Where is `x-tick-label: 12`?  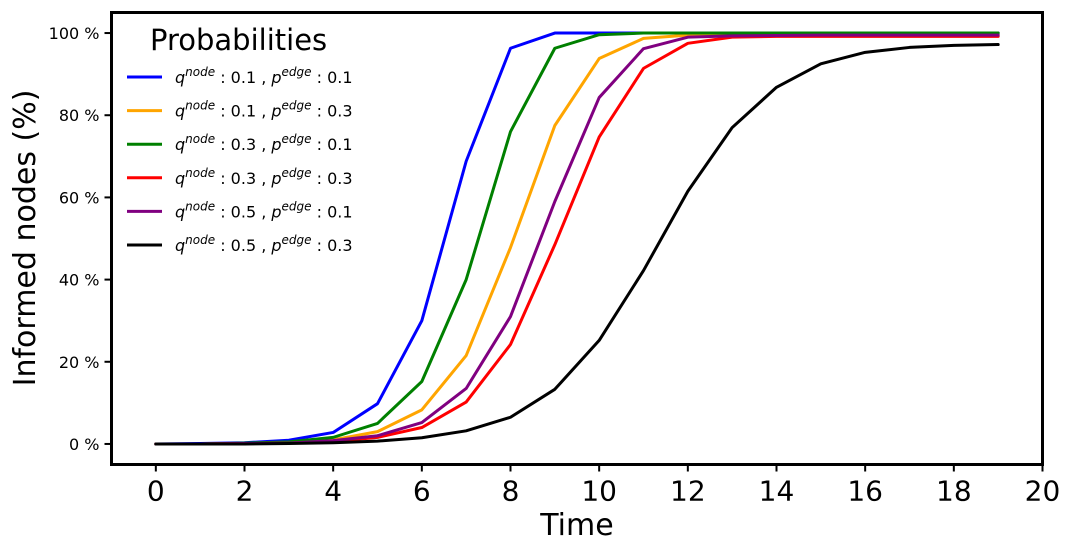 x-tick-label: 12 is located at coordinates (688, 491).